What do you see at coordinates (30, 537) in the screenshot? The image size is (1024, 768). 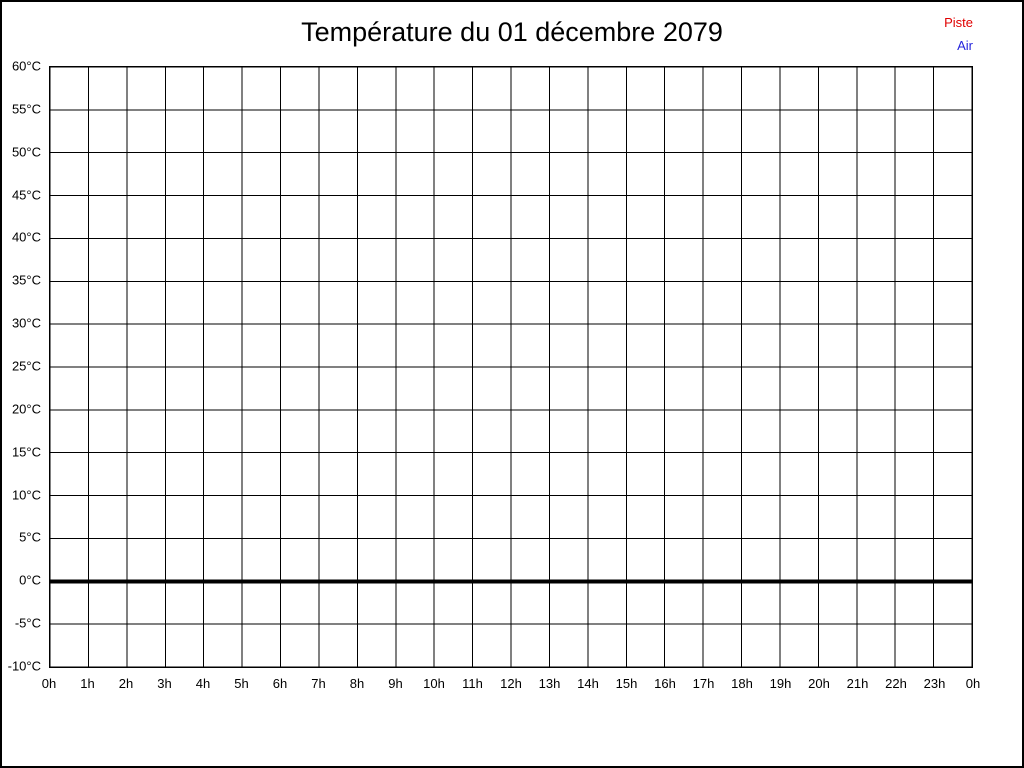 I see `y-tick-label: 5°C` at bounding box center [30, 537].